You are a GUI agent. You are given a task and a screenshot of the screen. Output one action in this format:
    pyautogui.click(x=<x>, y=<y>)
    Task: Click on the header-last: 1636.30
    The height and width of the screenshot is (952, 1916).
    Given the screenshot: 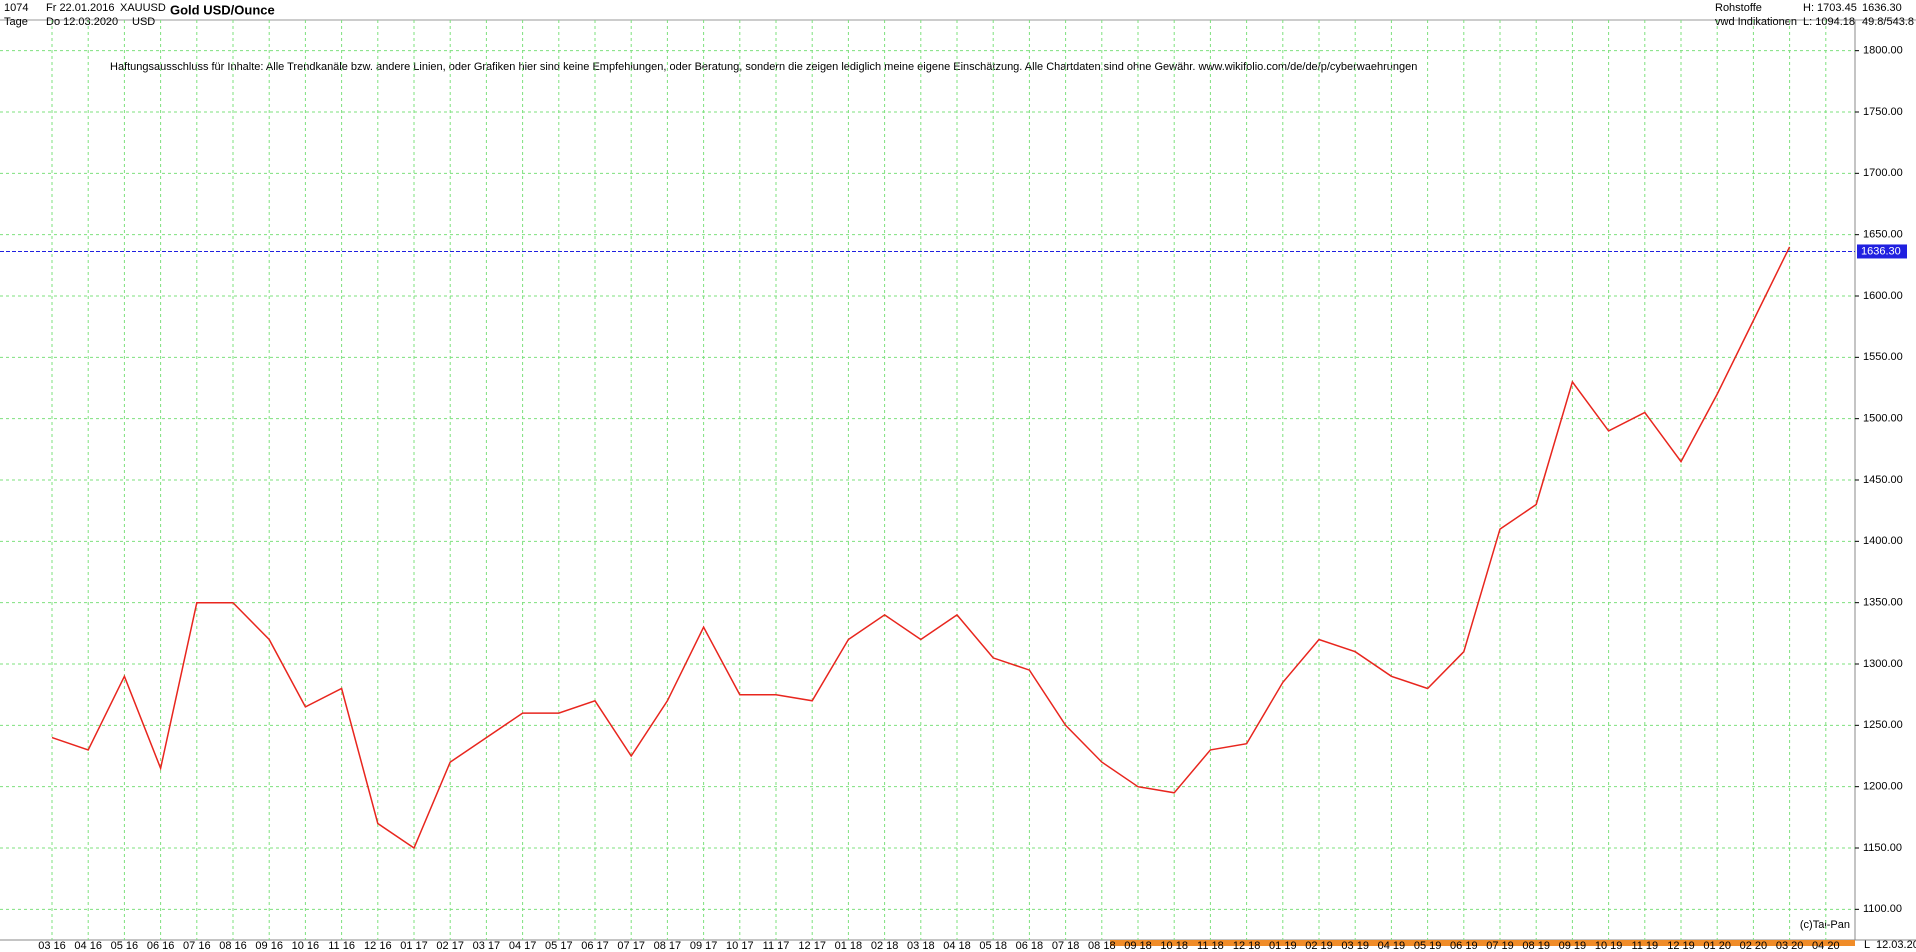 What is the action you would take?
    pyautogui.click(x=1882, y=8)
    